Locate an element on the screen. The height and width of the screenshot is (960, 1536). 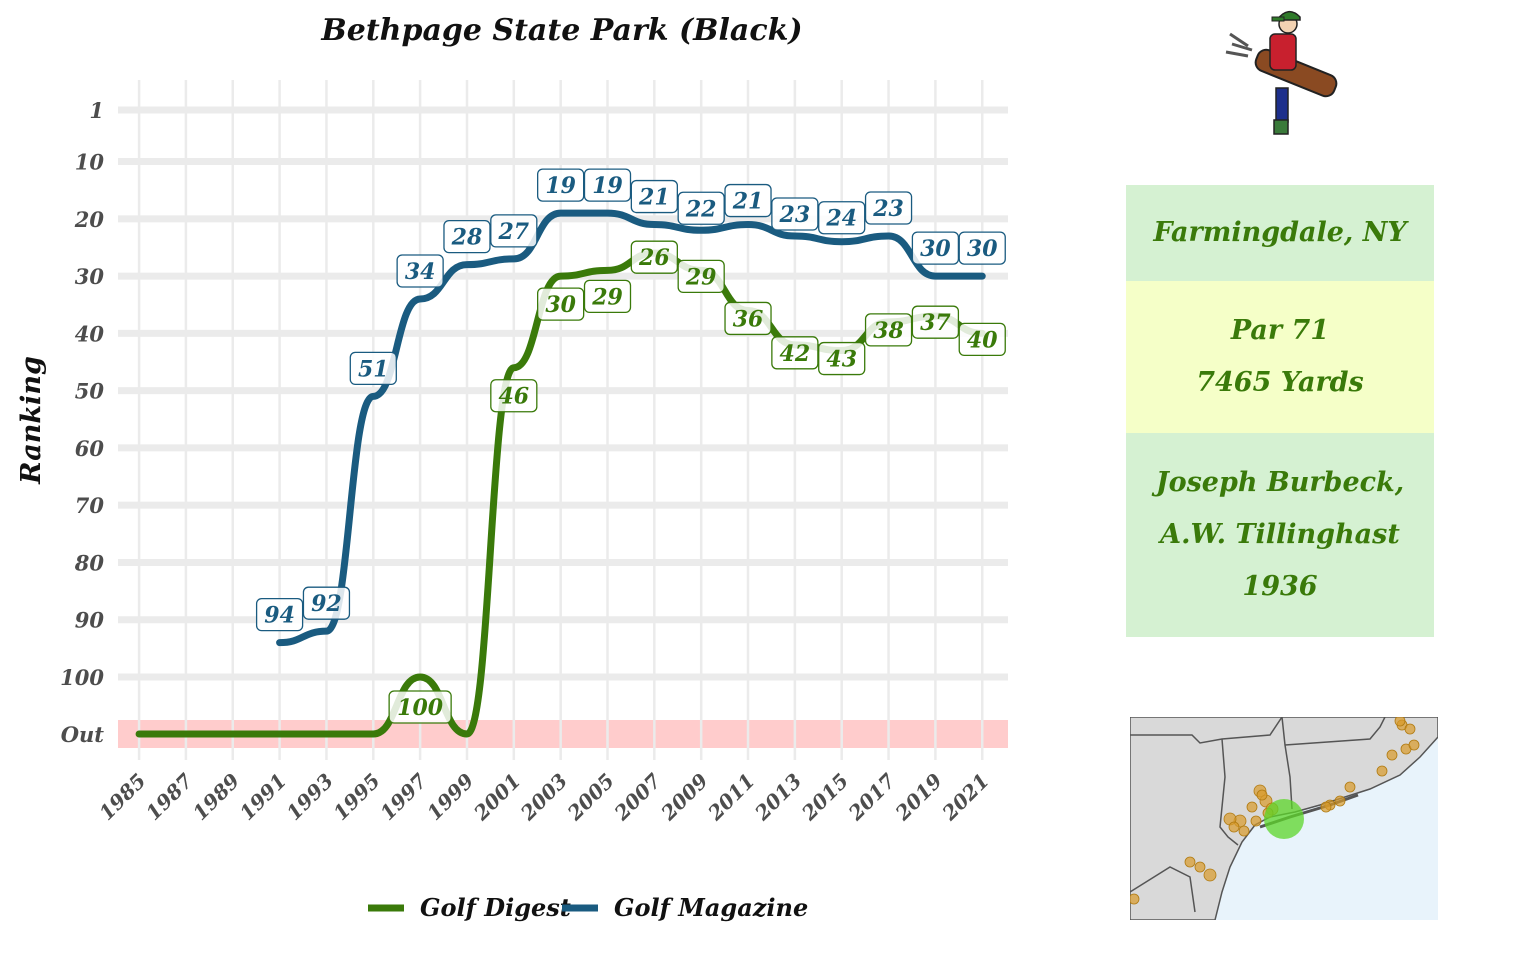
yards-text: 7465 Yards is located at coordinates (1280, 382).